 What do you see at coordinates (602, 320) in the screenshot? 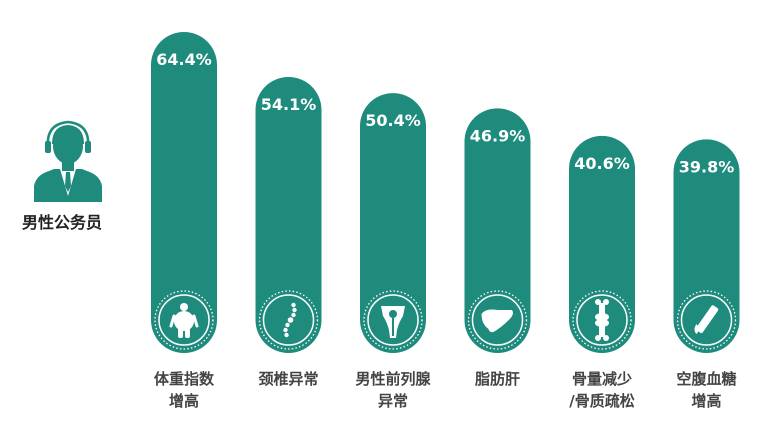
I see `bone-joint-icon` at bounding box center [602, 320].